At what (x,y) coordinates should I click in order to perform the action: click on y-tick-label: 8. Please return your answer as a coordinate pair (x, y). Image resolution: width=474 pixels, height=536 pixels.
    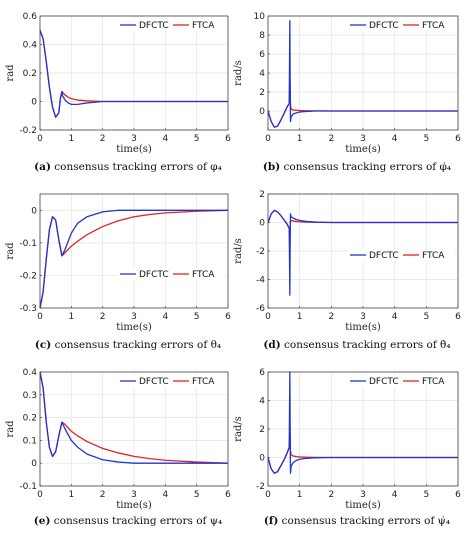
    Looking at the image, I should click on (262, 36).